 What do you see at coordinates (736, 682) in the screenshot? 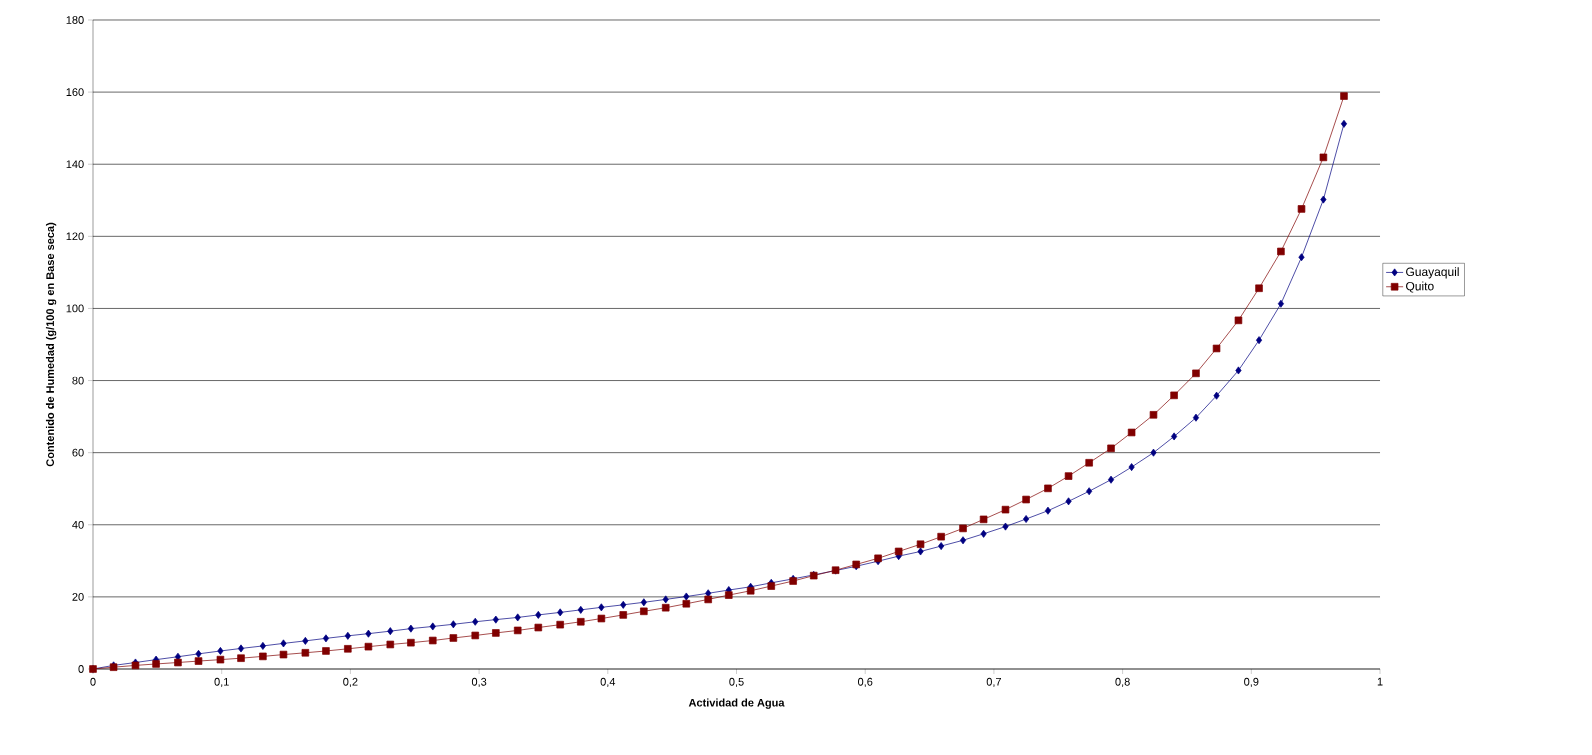
I see `x-tick-label: 0,5` at bounding box center [736, 682].